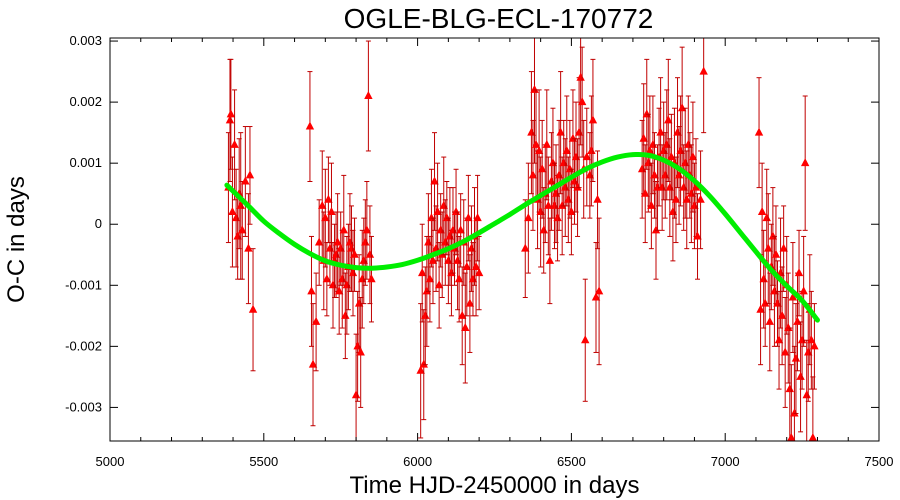 This screenshot has height=500, width=900. Describe the element at coordinates (263, 461) in the screenshot. I see `x-tick-label: 5500` at that location.